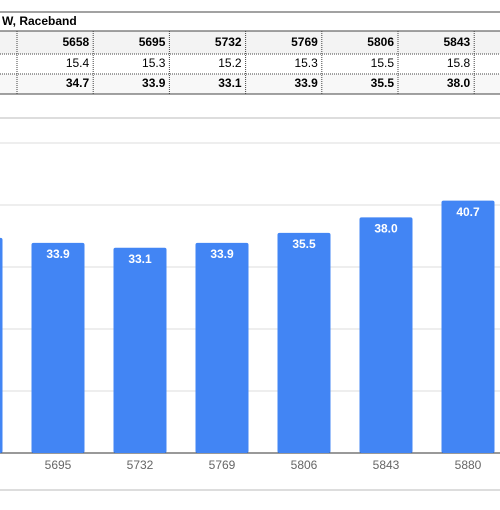  Describe the element at coordinates (75, 42) in the screenshot. I see `header-cell: 5658` at that location.